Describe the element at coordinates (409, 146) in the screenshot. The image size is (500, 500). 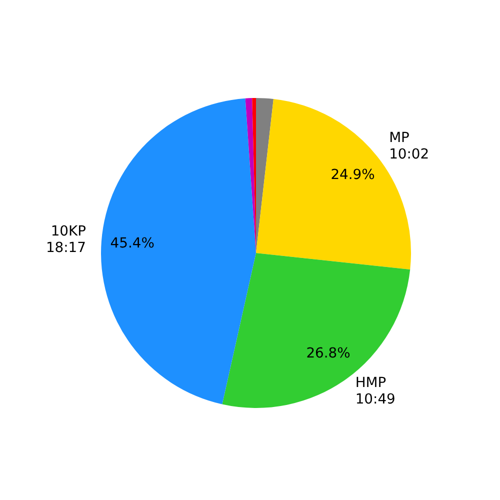
I see `slice-label: MP 10:02` at that location.